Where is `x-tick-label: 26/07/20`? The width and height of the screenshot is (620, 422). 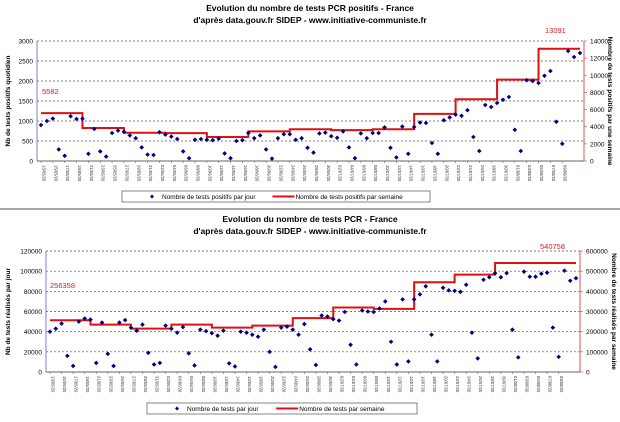 x-tick-label: 26/07/20 is located at coordinates (480, 384).